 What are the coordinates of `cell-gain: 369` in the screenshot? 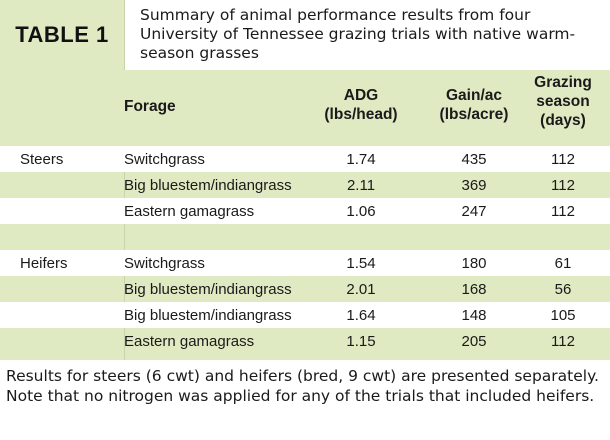 It's located at (474, 185).